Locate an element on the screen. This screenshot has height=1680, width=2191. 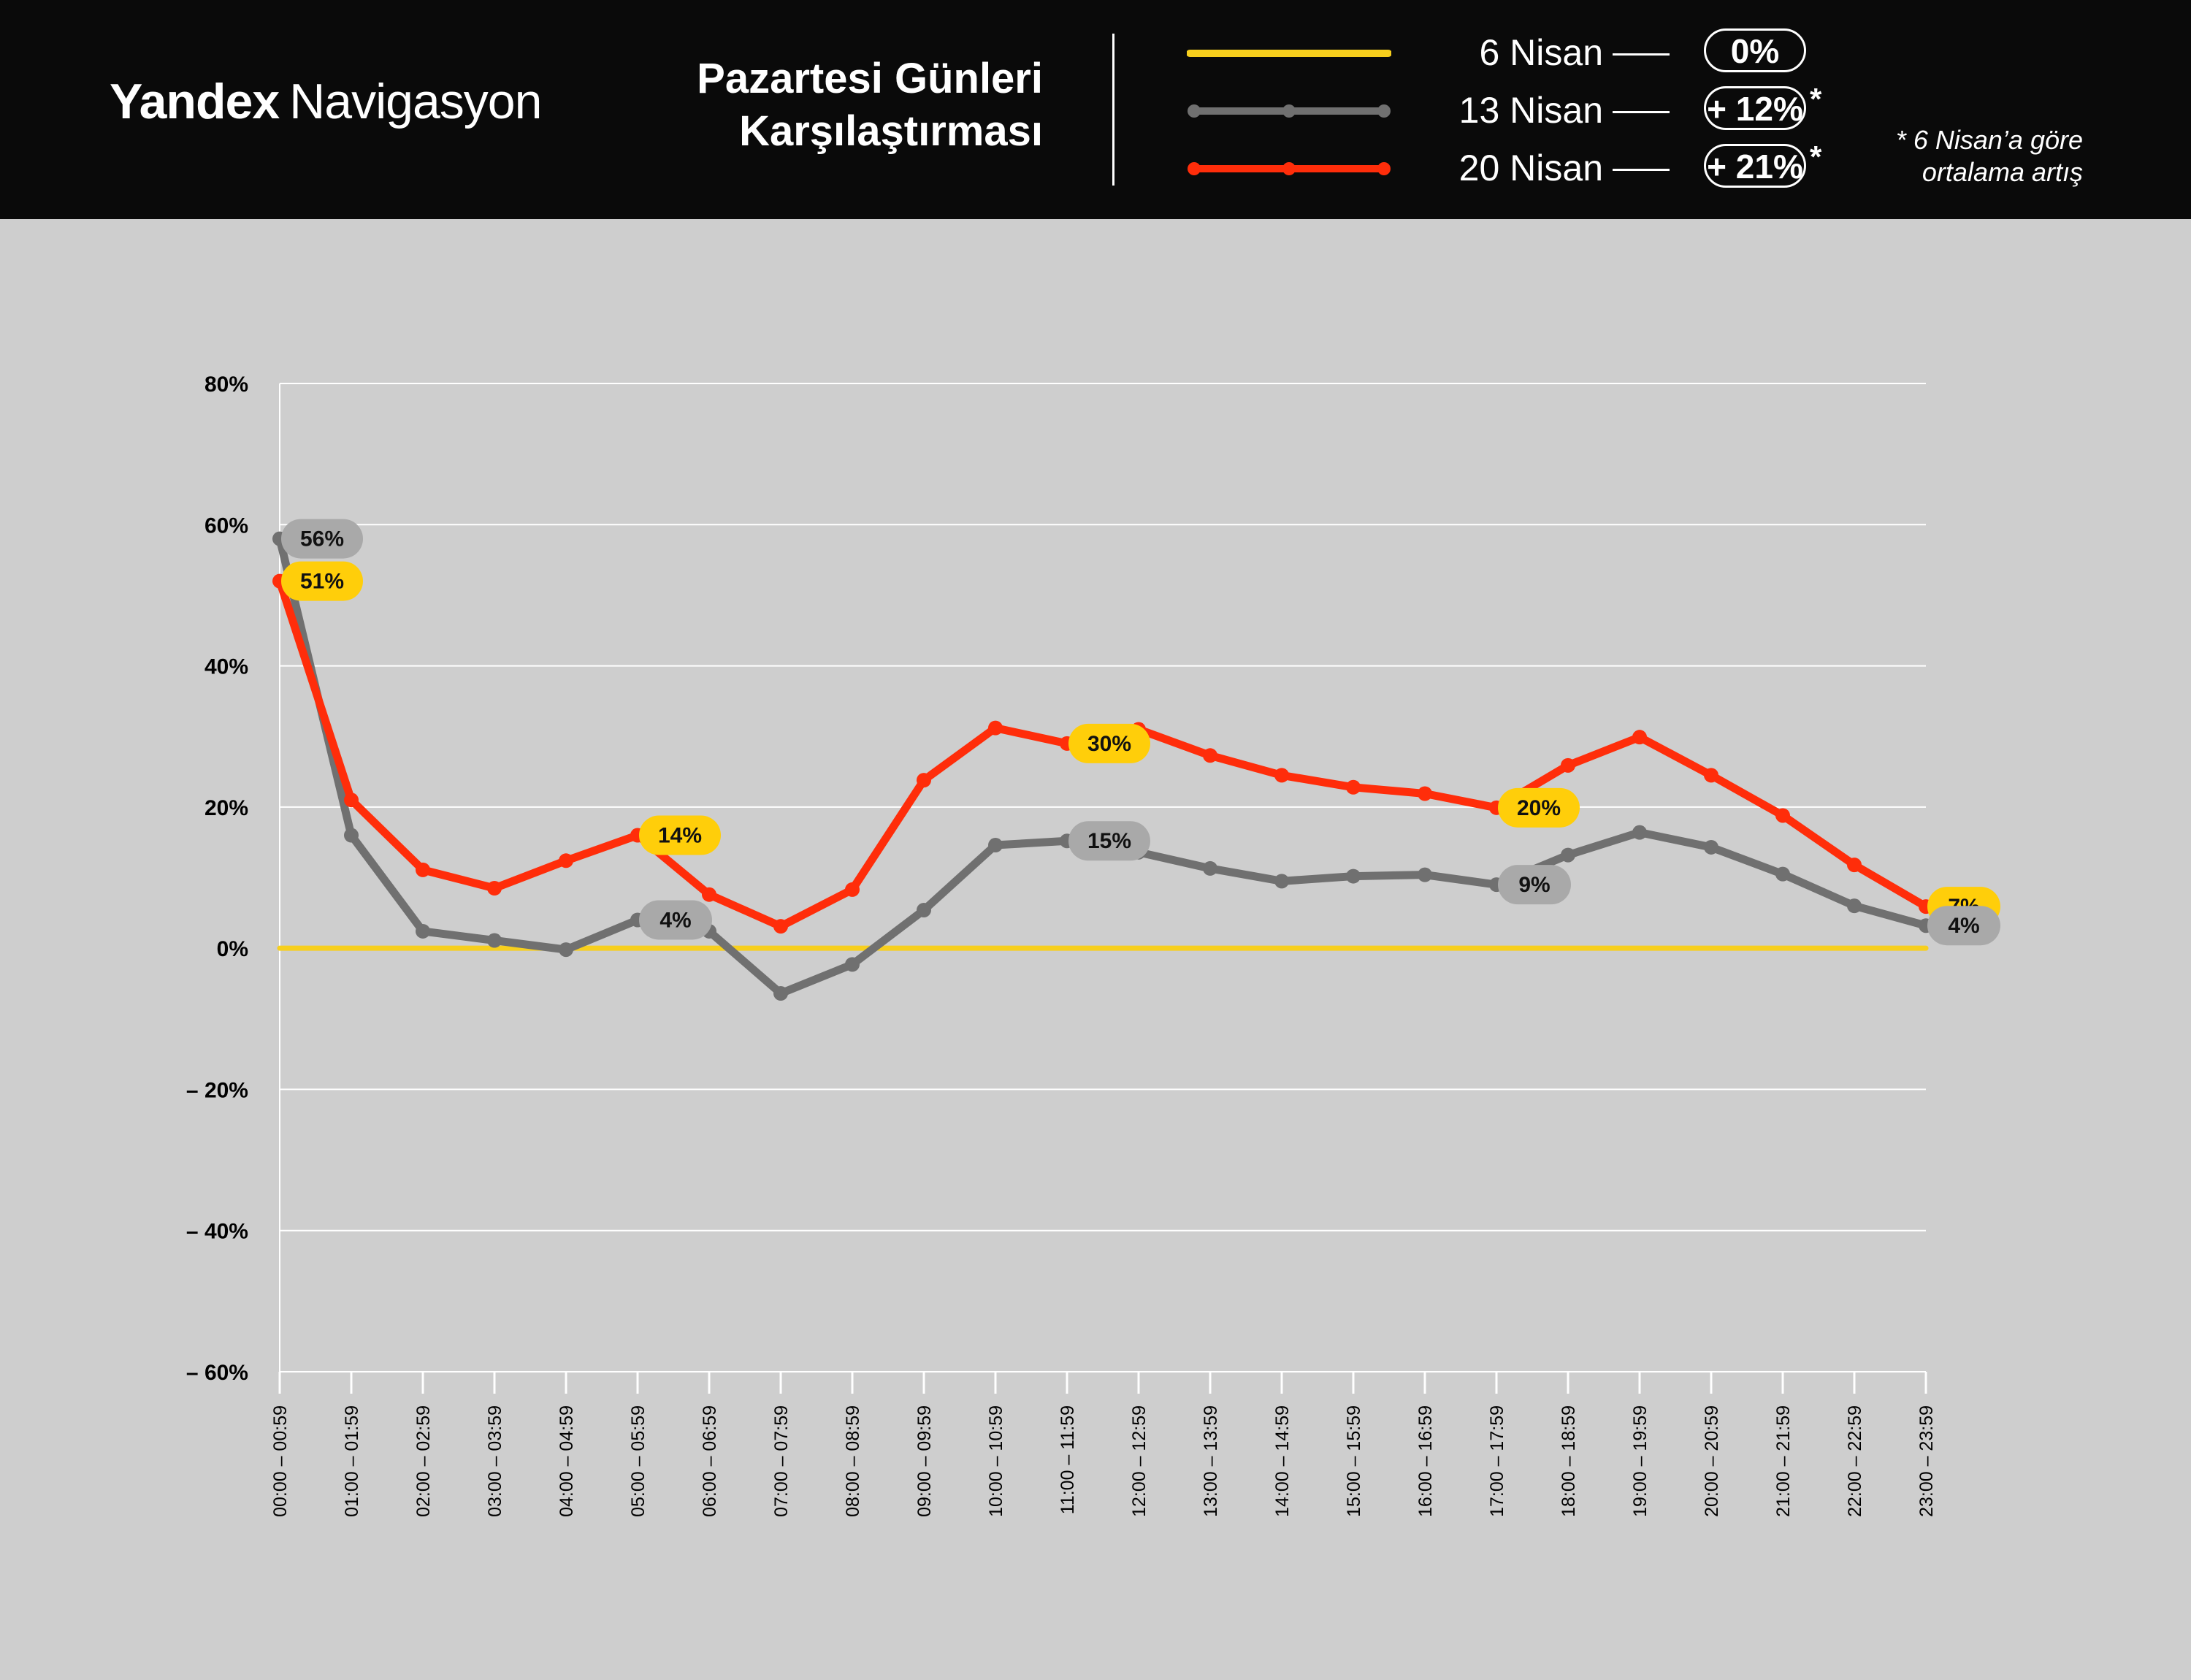
y-tick-label: 20% is located at coordinates (226, 808).